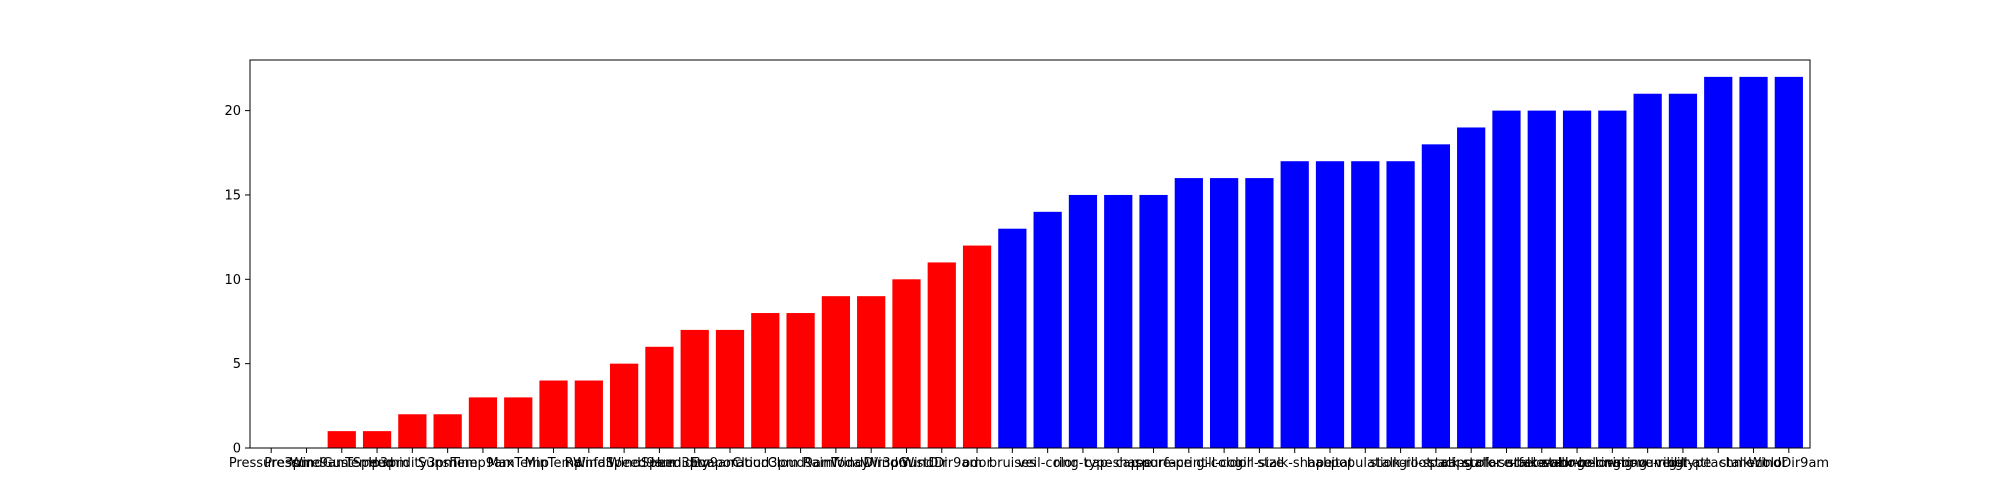 Image resolution: width=2000 pixels, height=500 pixels. I want to click on x-tick-label: WindDir3pm, so click(871, 463).